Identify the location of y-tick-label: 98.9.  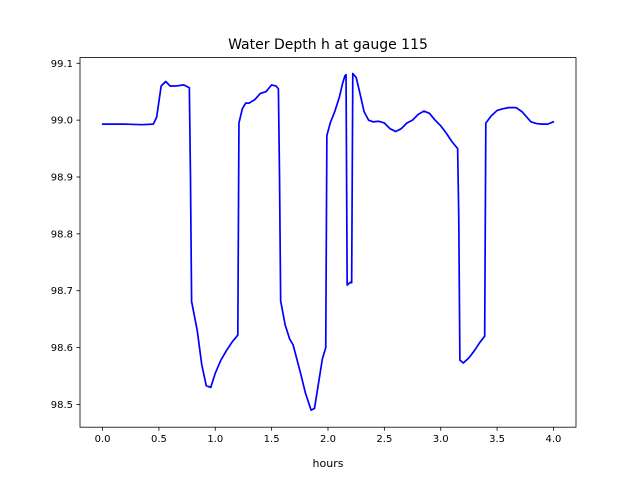
(62, 178).